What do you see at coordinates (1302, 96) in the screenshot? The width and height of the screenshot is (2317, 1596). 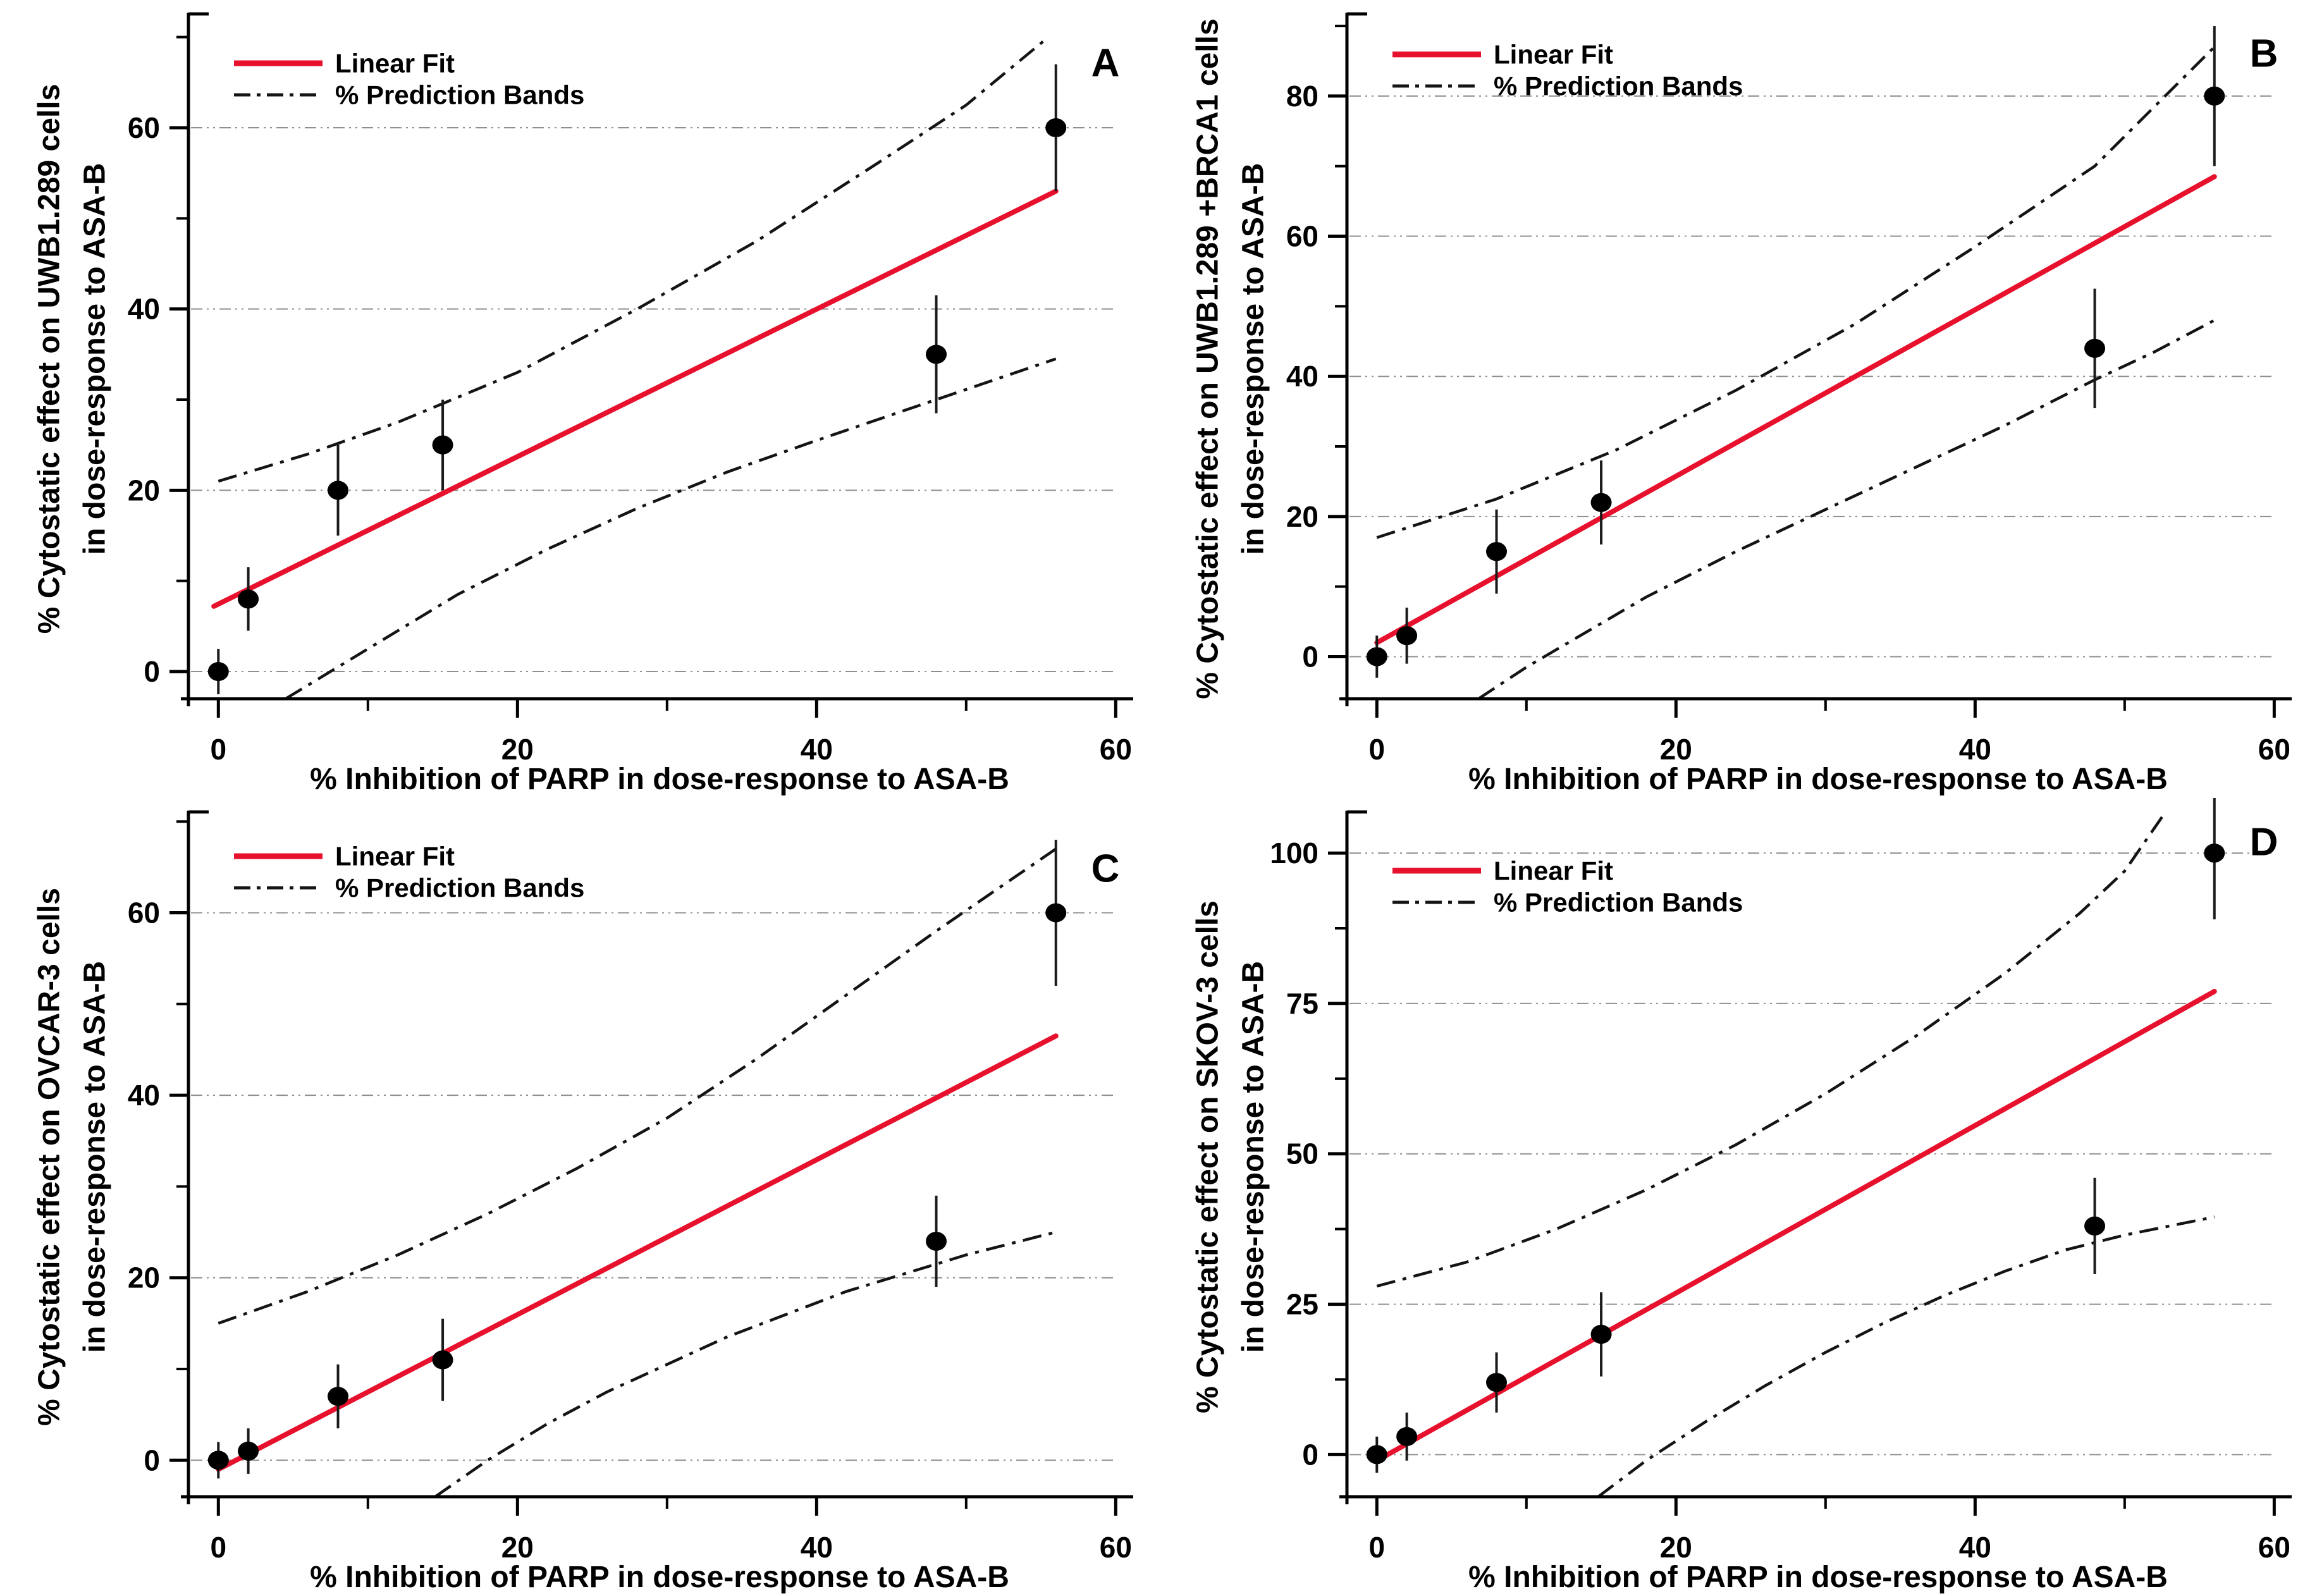 I see `y-tick-label: 80` at bounding box center [1302, 96].